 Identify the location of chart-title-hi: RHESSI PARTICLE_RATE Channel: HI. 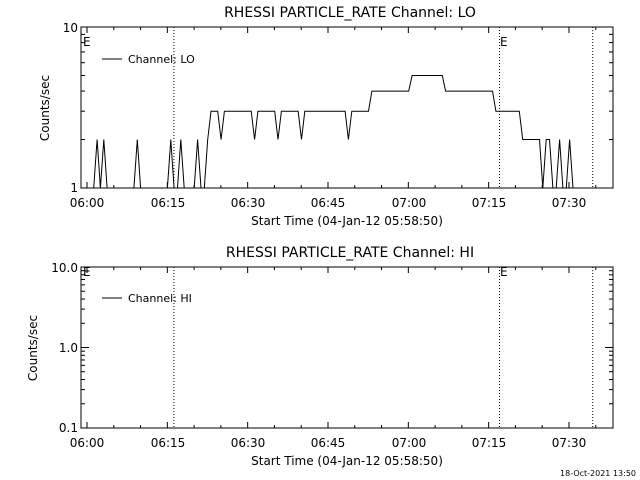
(350, 253).